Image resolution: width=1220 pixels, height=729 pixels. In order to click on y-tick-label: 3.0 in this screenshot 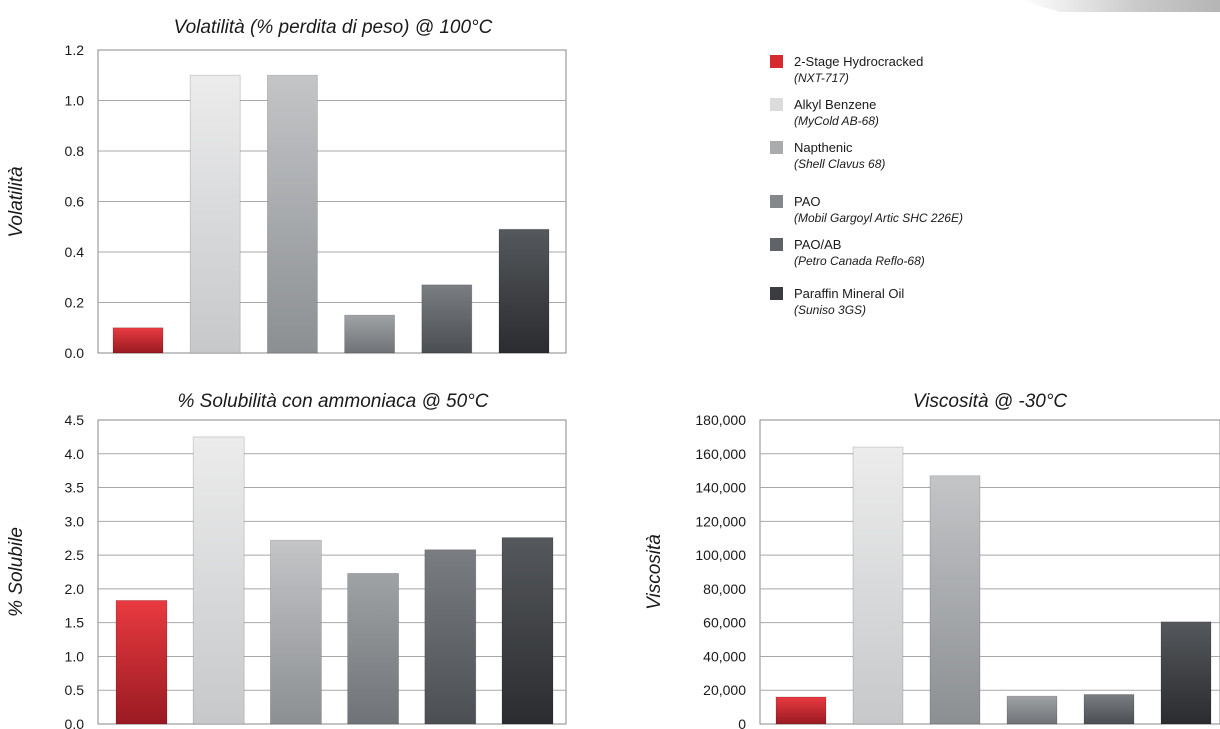, I will do `click(75, 521)`.